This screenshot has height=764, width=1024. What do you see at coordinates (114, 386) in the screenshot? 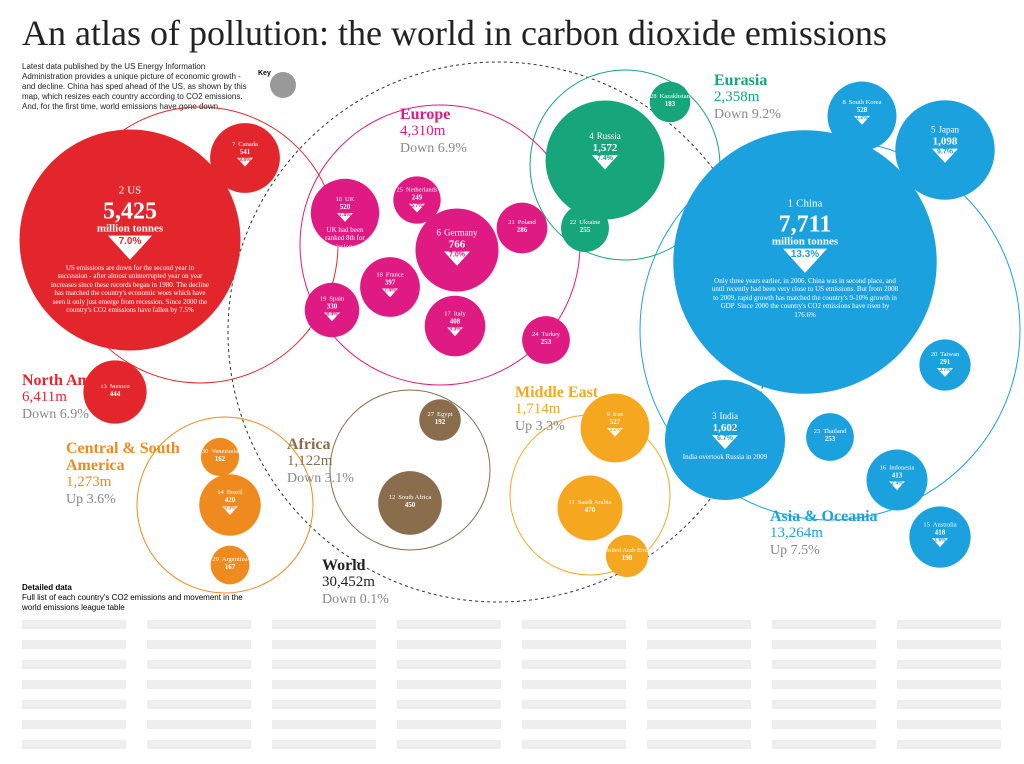
I see `country-name: 13 Mexico` at bounding box center [114, 386].